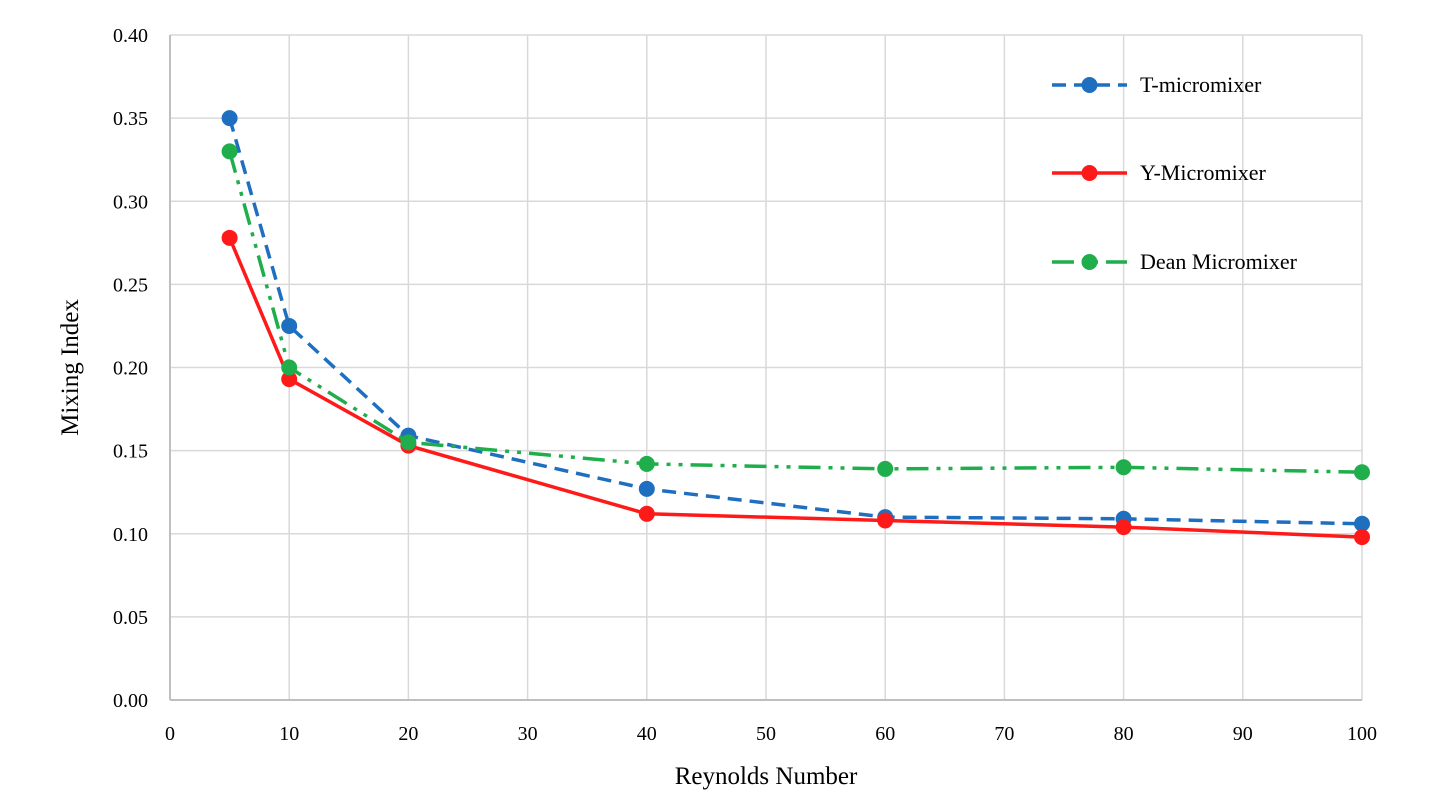 This screenshot has width=1452, height=807. What do you see at coordinates (885, 734) in the screenshot?
I see `x-tick-label: 60` at bounding box center [885, 734].